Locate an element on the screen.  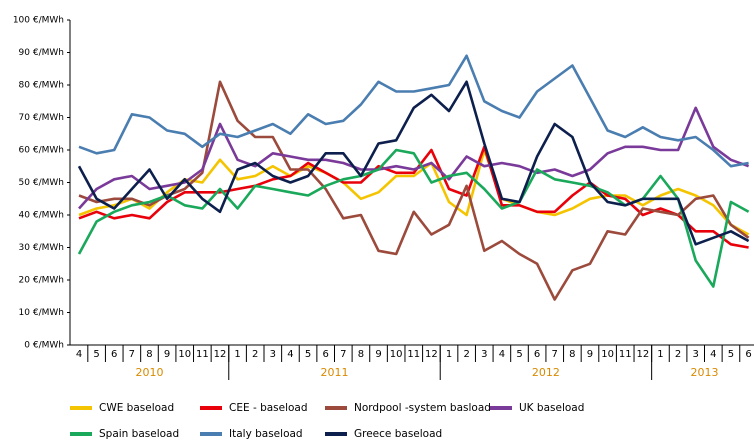
y-tick-label: 70 €/MWh is located at coordinates (41, 118).